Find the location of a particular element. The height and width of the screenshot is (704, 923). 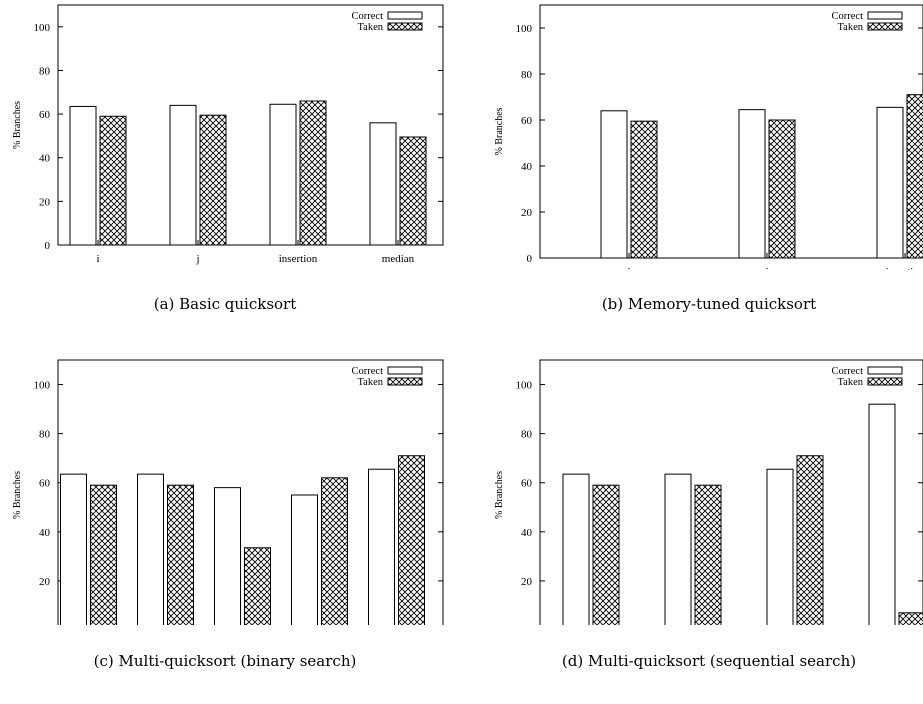

caption-a: (a) Basic quicksort is located at coordinates (225, 304).